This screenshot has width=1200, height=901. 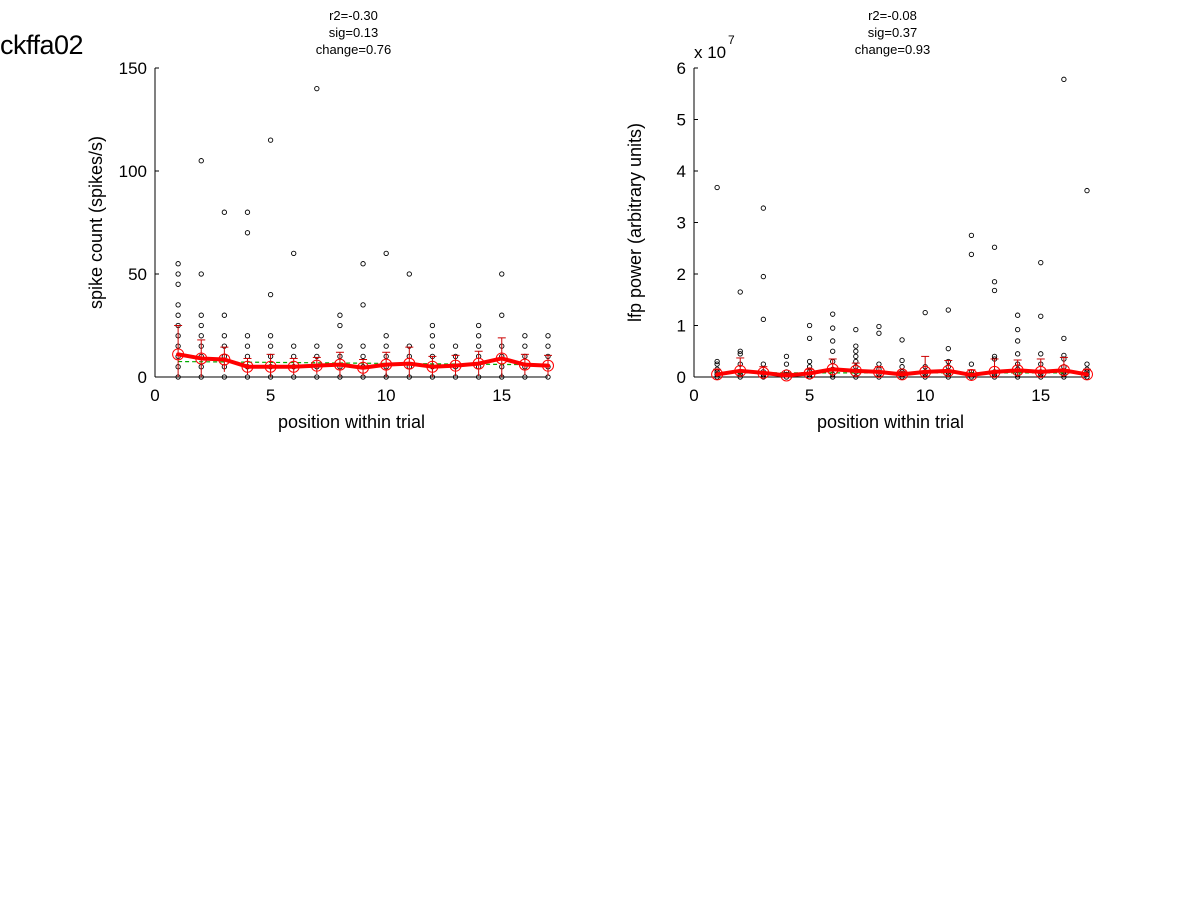 What do you see at coordinates (351, 422) in the screenshot?
I see `x-axis-label: position within trial` at bounding box center [351, 422].